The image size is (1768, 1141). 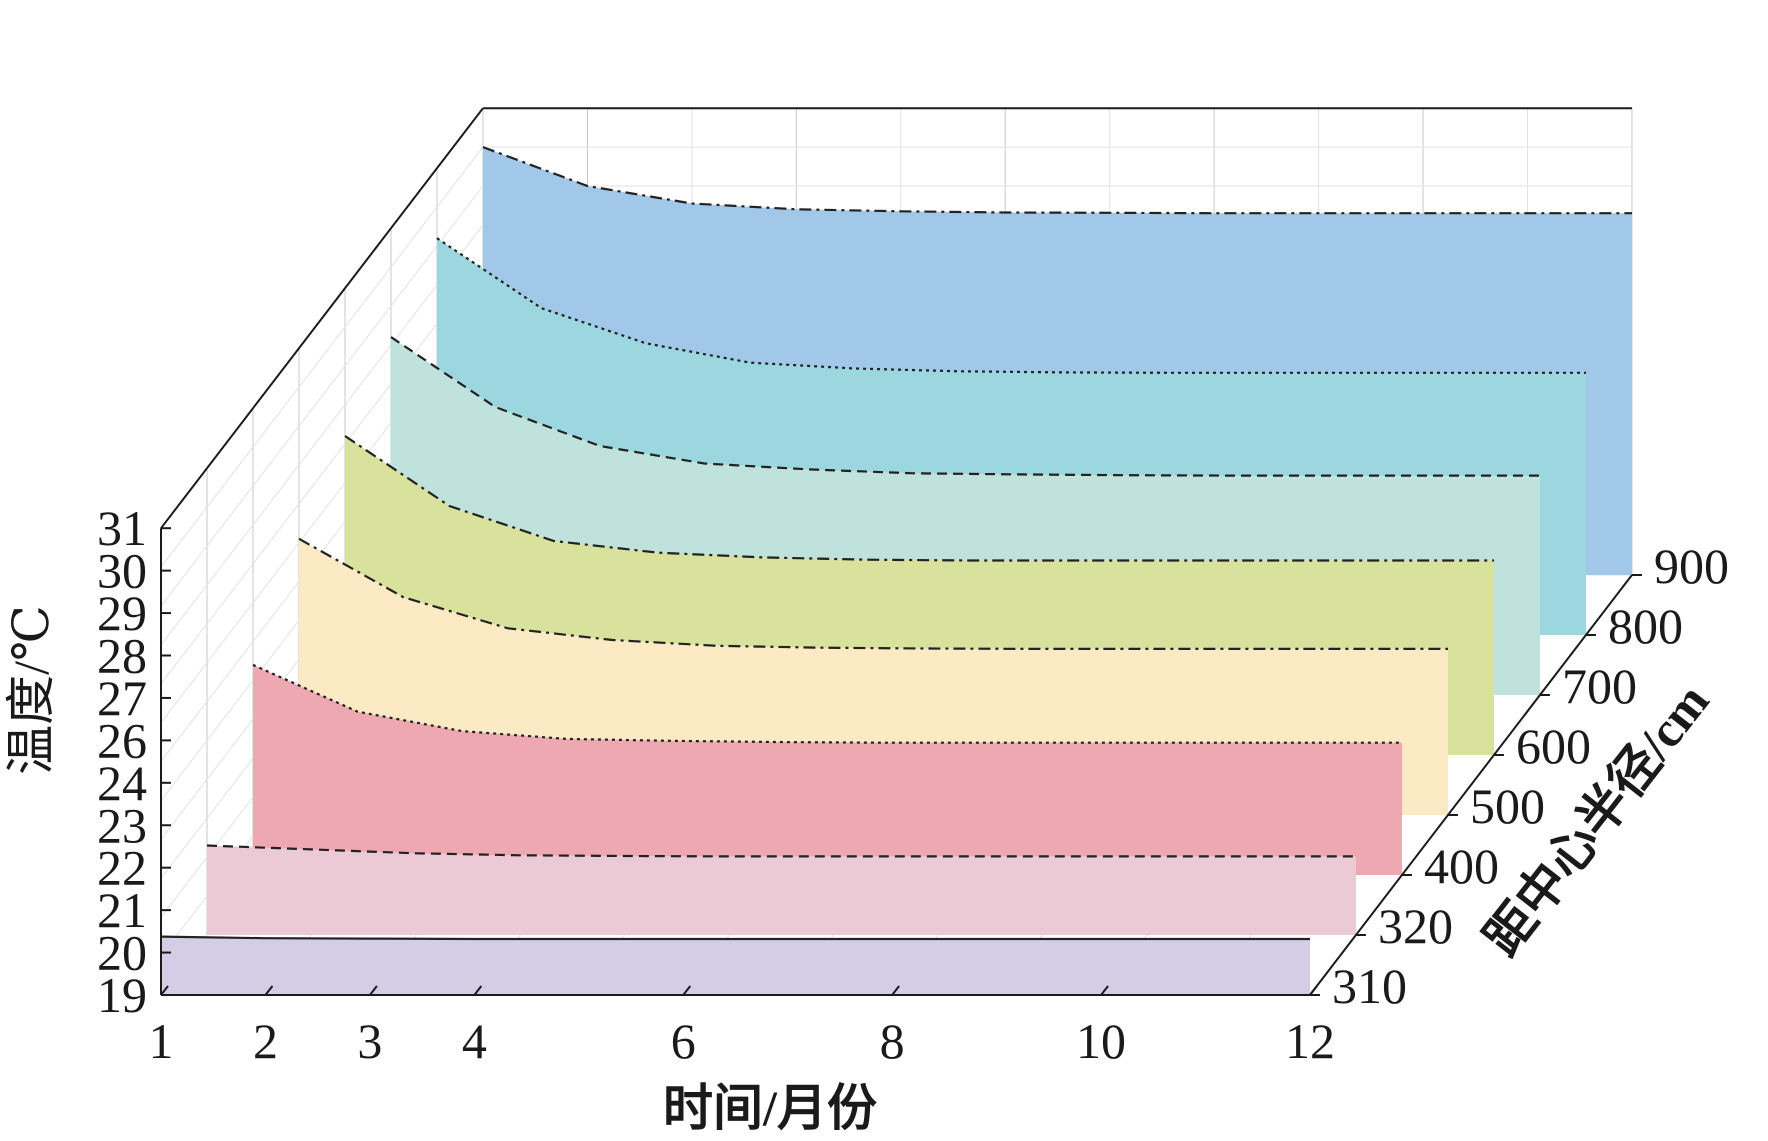 What do you see at coordinates (122, 995) in the screenshot?
I see `z-tick-label: 19` at bounding box center [122, 995].